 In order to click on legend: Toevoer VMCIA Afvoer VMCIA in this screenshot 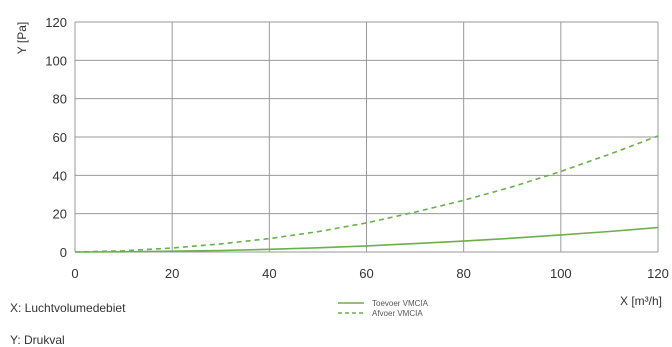, I will do `click(383, 308)`.